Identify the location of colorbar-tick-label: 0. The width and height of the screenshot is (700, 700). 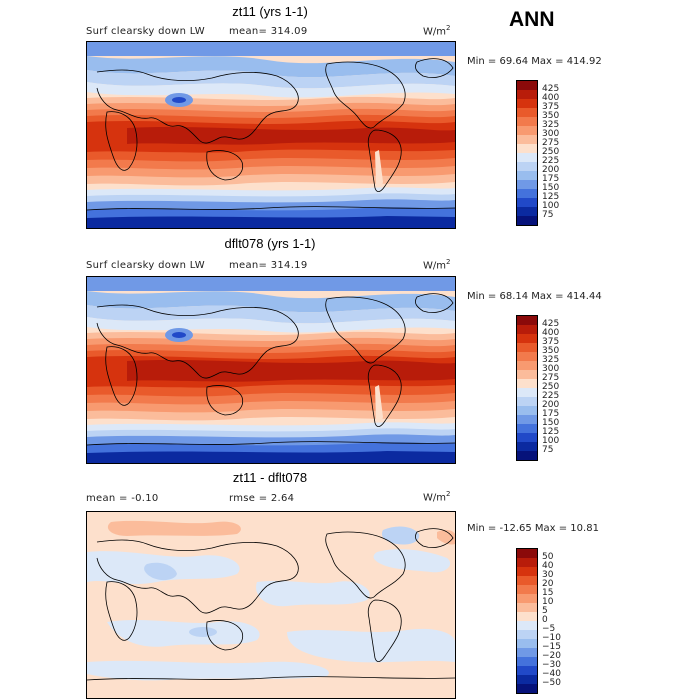
(545, 620).